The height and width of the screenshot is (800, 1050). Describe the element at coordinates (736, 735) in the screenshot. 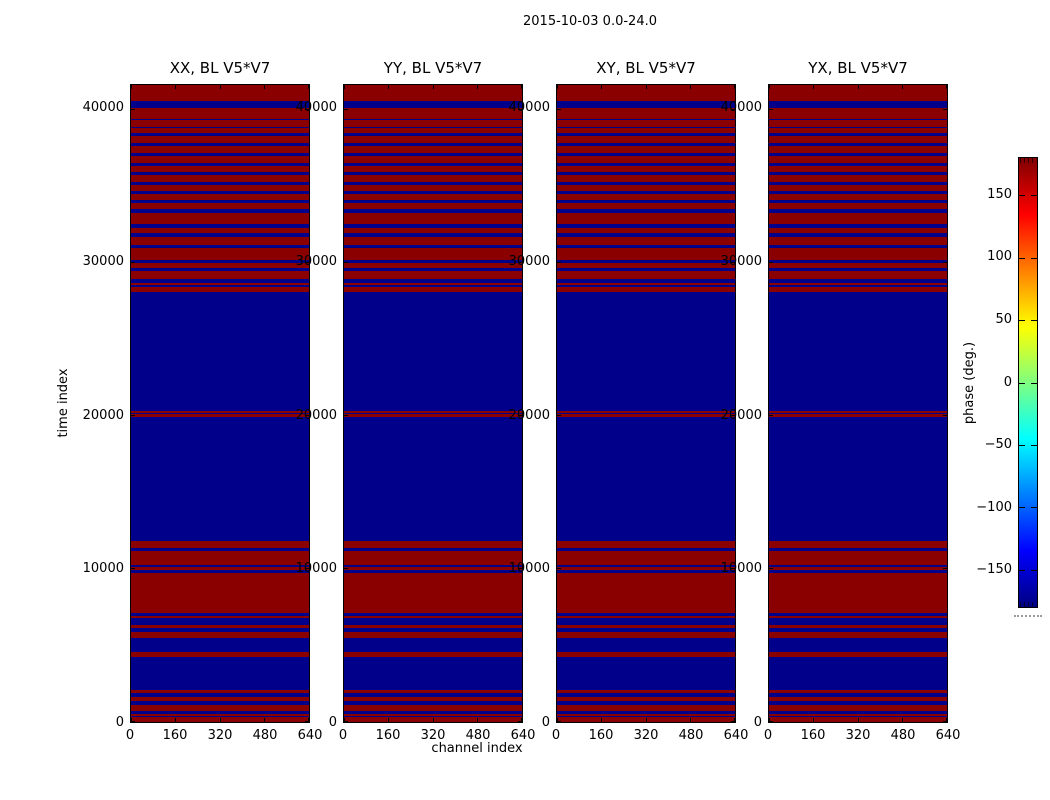

I see `x-tick-label: 640` at that location.